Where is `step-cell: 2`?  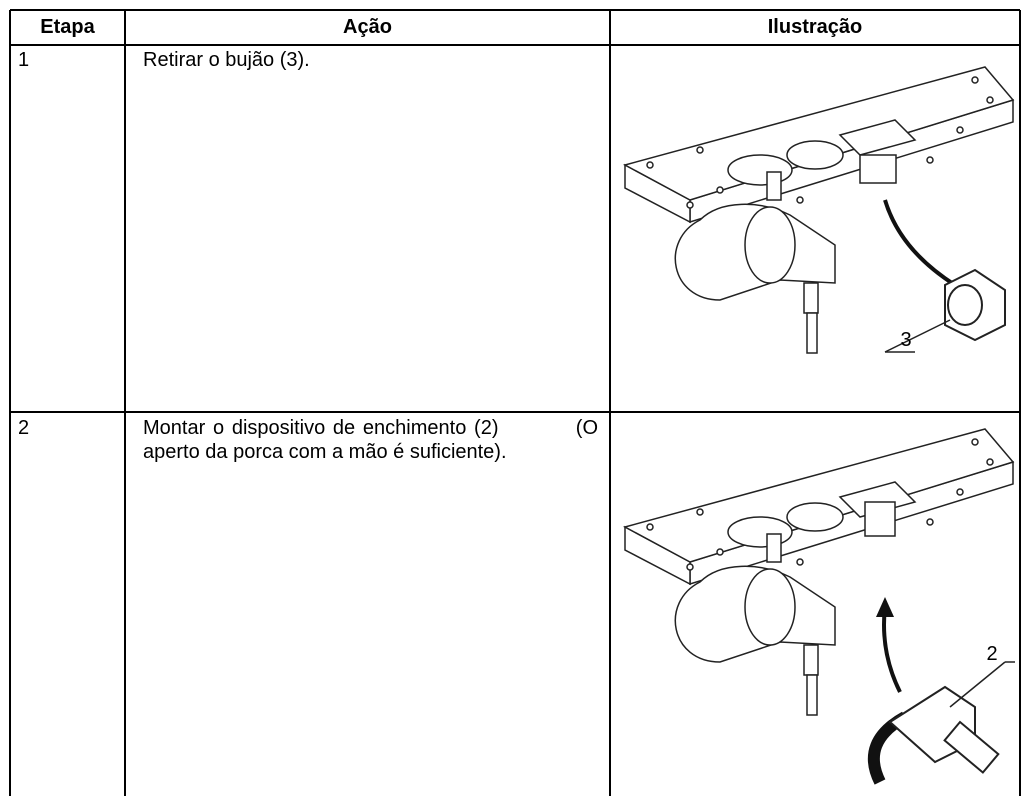
step-cell: 2 is located at coordinates (24, 428).